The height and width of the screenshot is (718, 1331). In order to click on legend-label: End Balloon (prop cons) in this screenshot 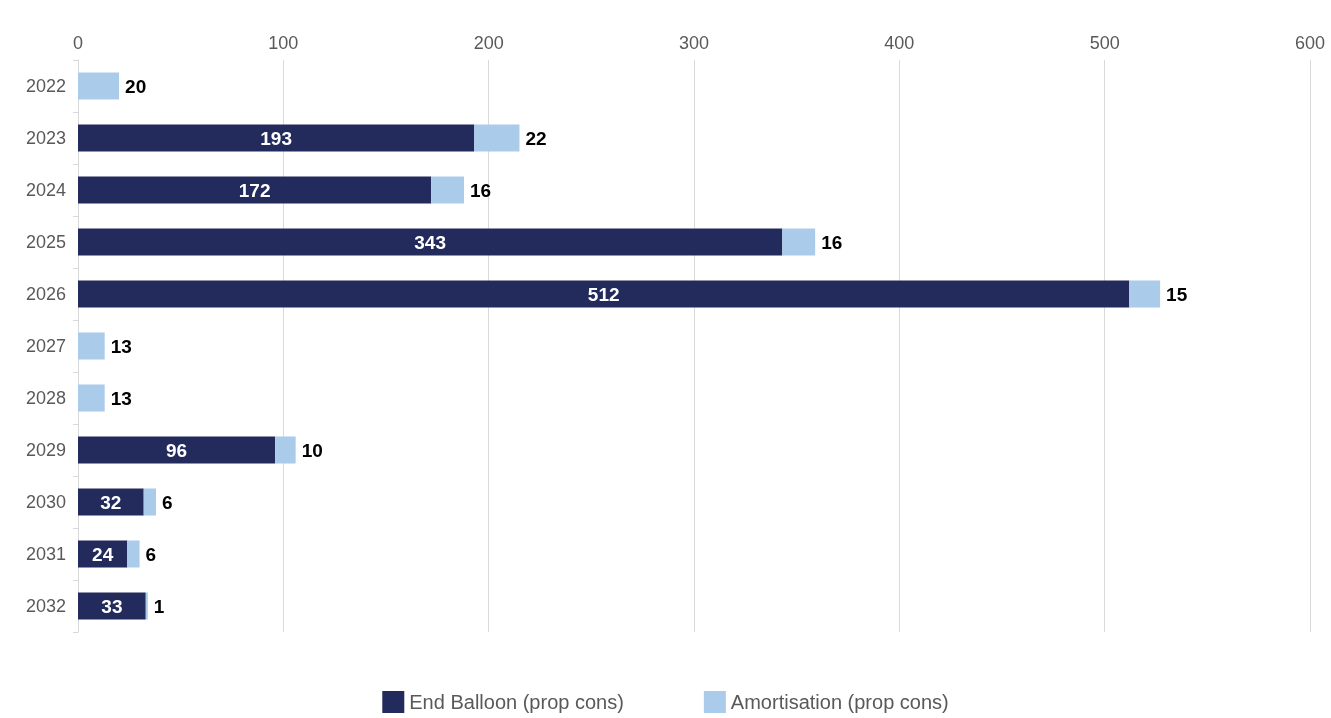, I will do `click(516, 702)`.